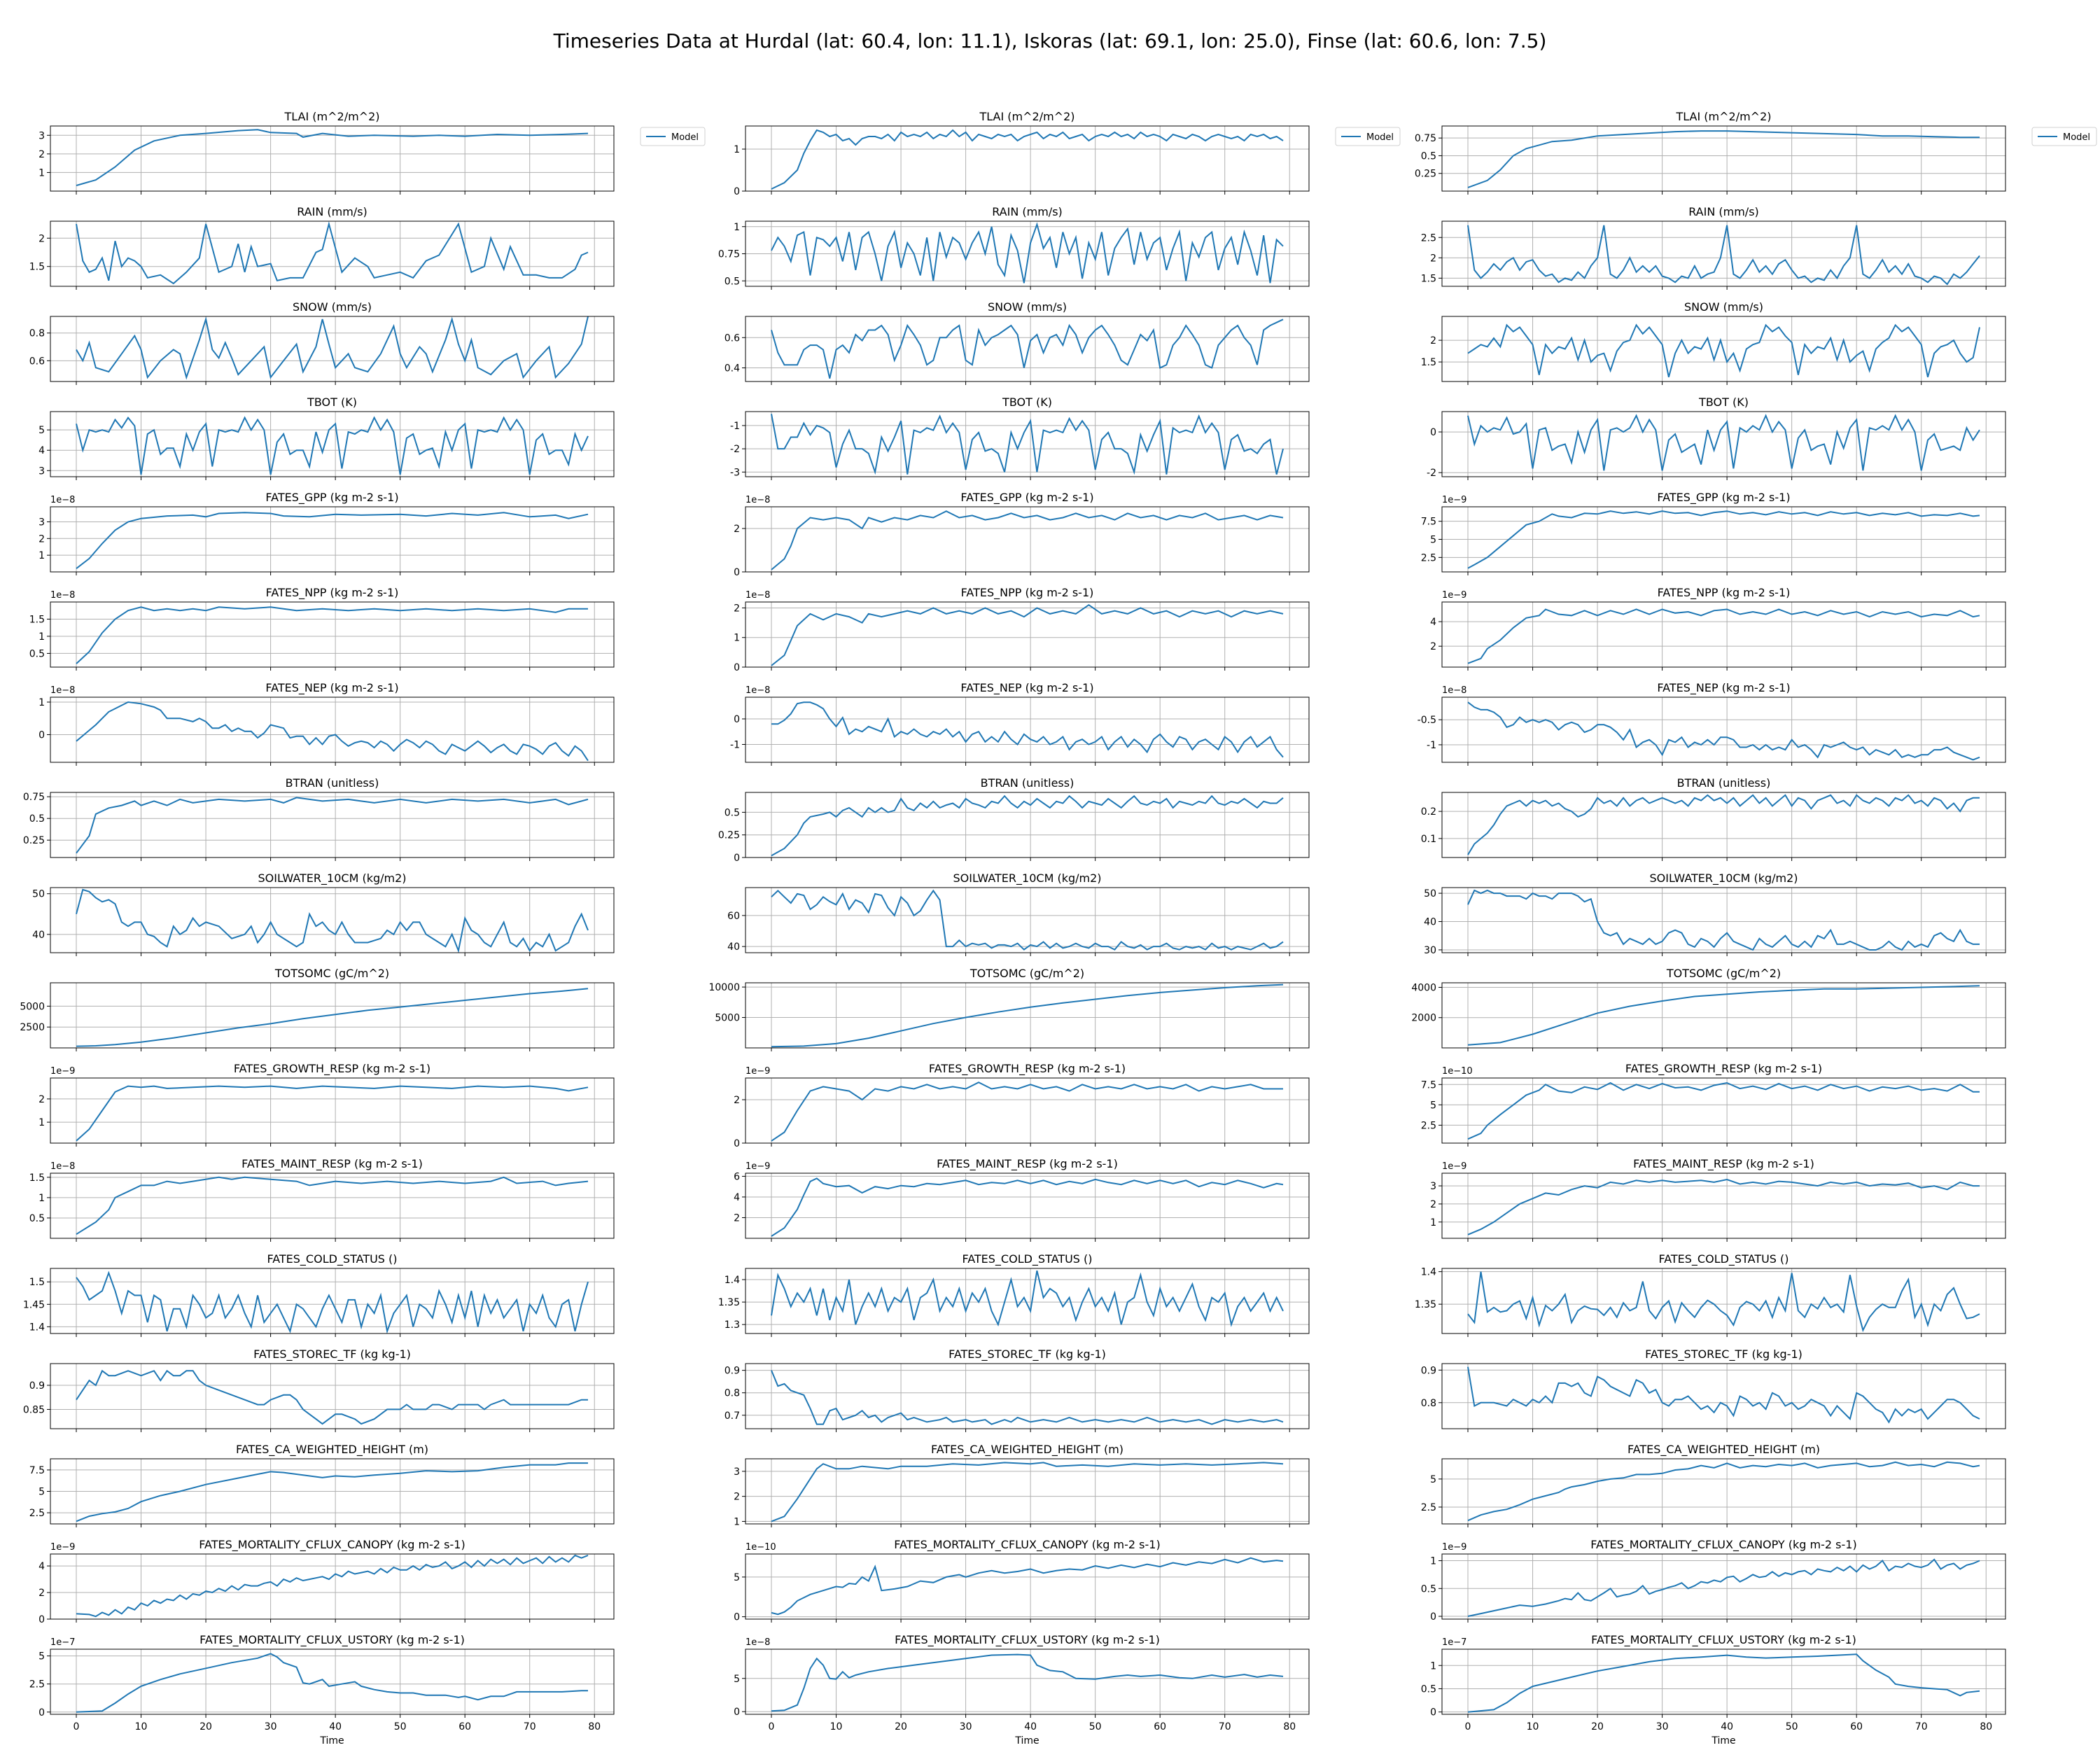 This screenshot has width=2100, height=1750. I want to click on y-tick-label: -3, so click(735, 472).